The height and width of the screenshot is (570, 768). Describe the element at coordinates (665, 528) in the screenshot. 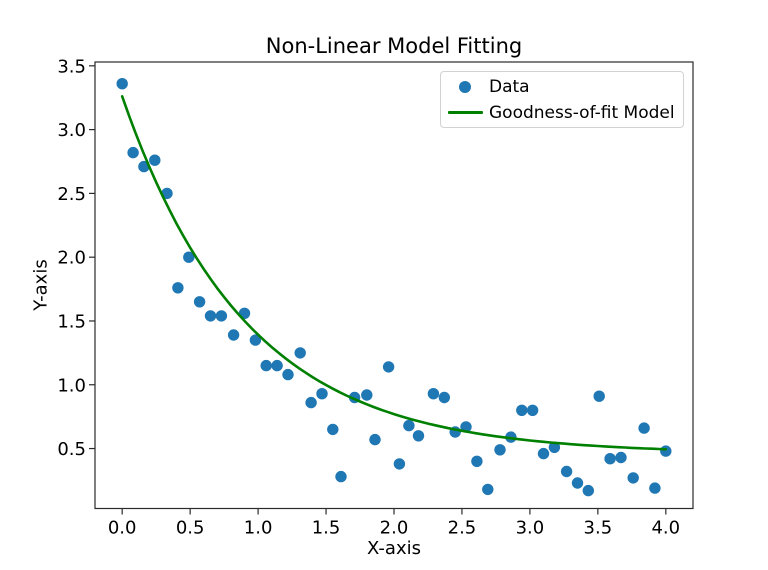

I see `svg-text: 4.0` at that location.